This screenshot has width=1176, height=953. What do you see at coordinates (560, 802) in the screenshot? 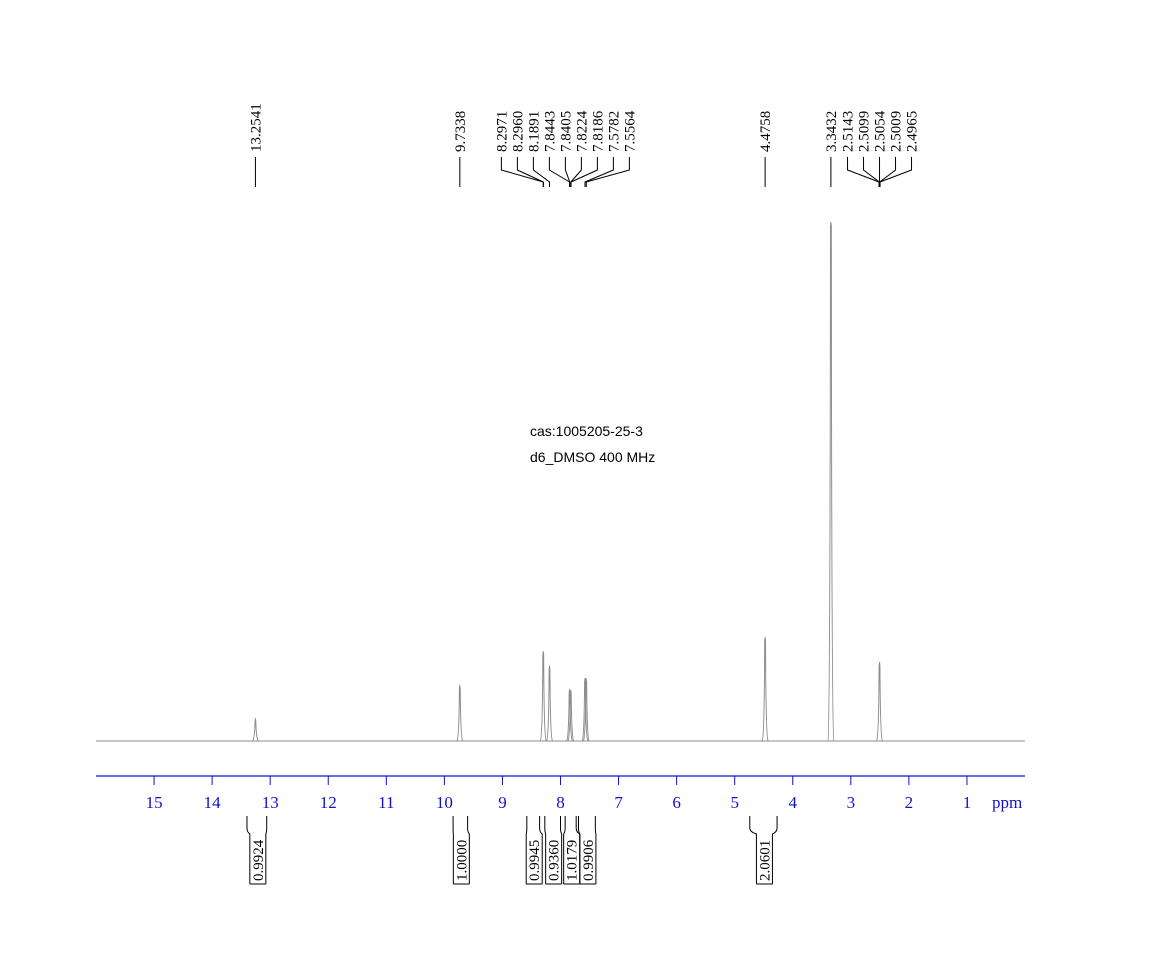
I see `x-tick-label: 8` at bounding box center [560, 802].